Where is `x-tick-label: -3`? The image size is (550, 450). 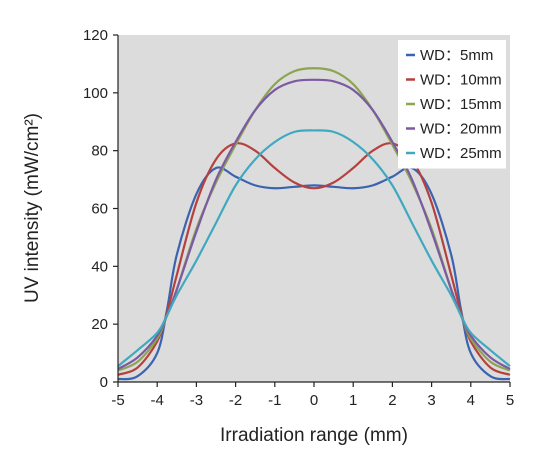
x-tick-label: -3 is located at coordinates (196, 400).